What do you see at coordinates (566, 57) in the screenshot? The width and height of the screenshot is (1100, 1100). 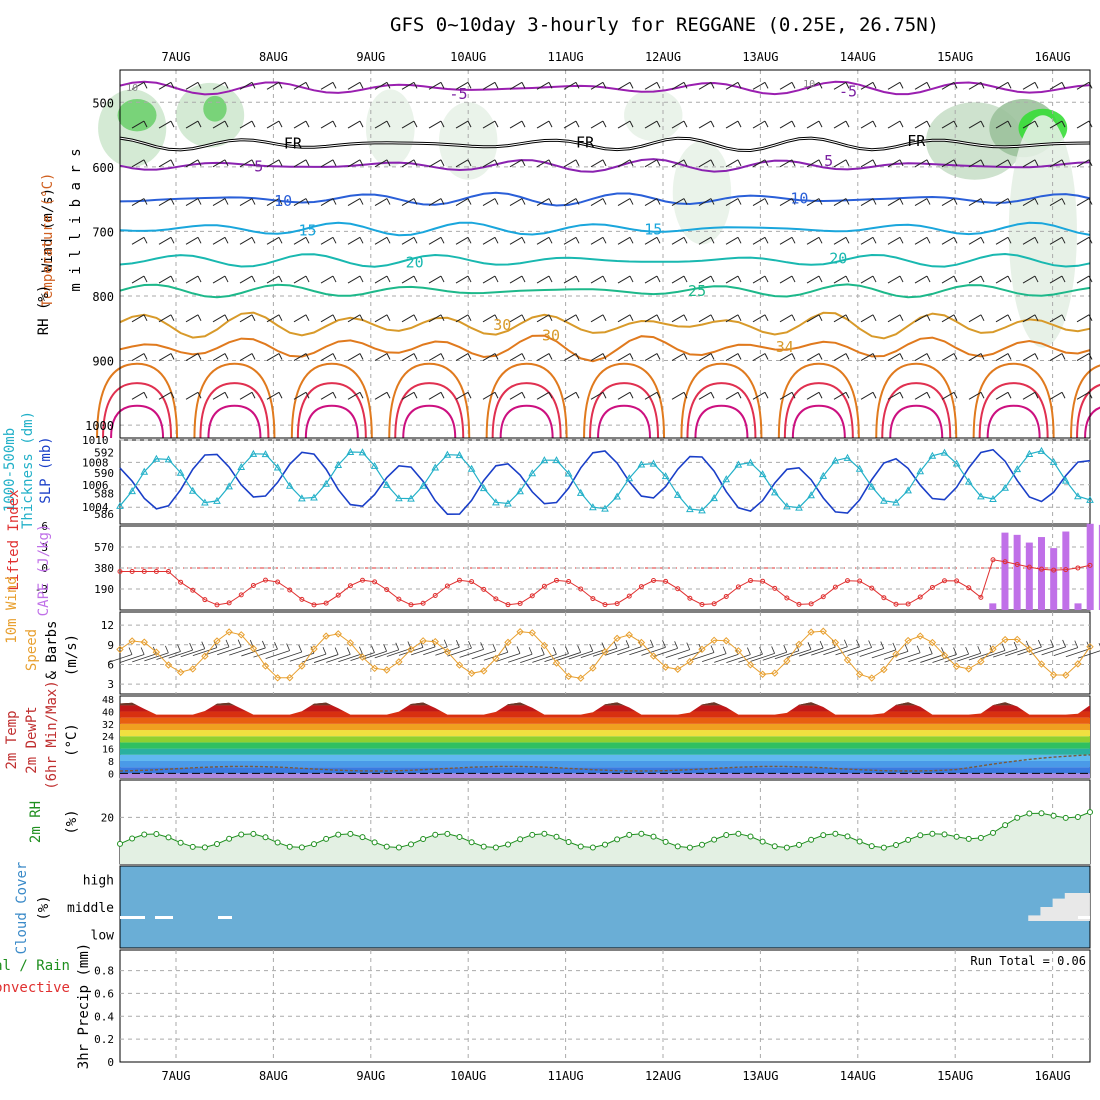 I see `date-label-top: 11AUG` at bounding box center [566, 57].